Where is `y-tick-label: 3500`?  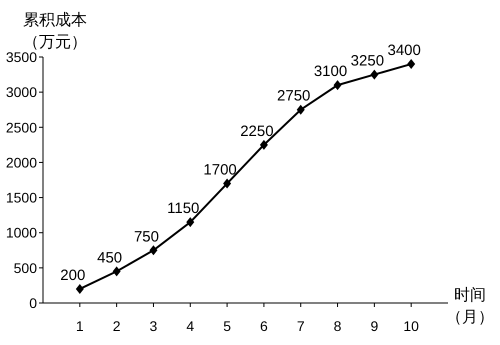
y-tick-label: 3500 is located at coordinates (22, 57).